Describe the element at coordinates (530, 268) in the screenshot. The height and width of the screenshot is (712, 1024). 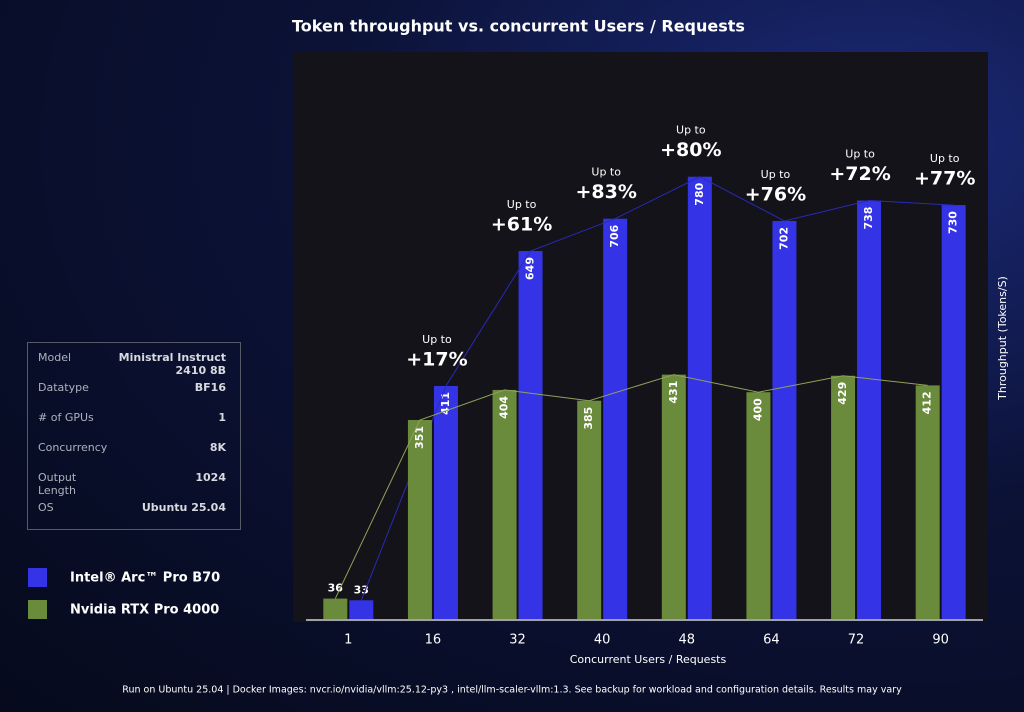
I see `value-label: 649` at that location.